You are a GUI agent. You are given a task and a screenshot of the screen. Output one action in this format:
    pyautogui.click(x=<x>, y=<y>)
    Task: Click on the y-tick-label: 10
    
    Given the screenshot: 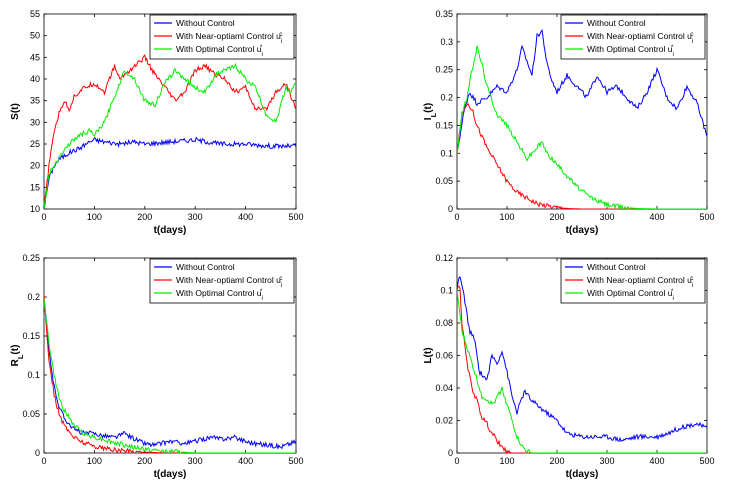 What is the action you would take?
    pyautogui.click(x=35, y=209)
    